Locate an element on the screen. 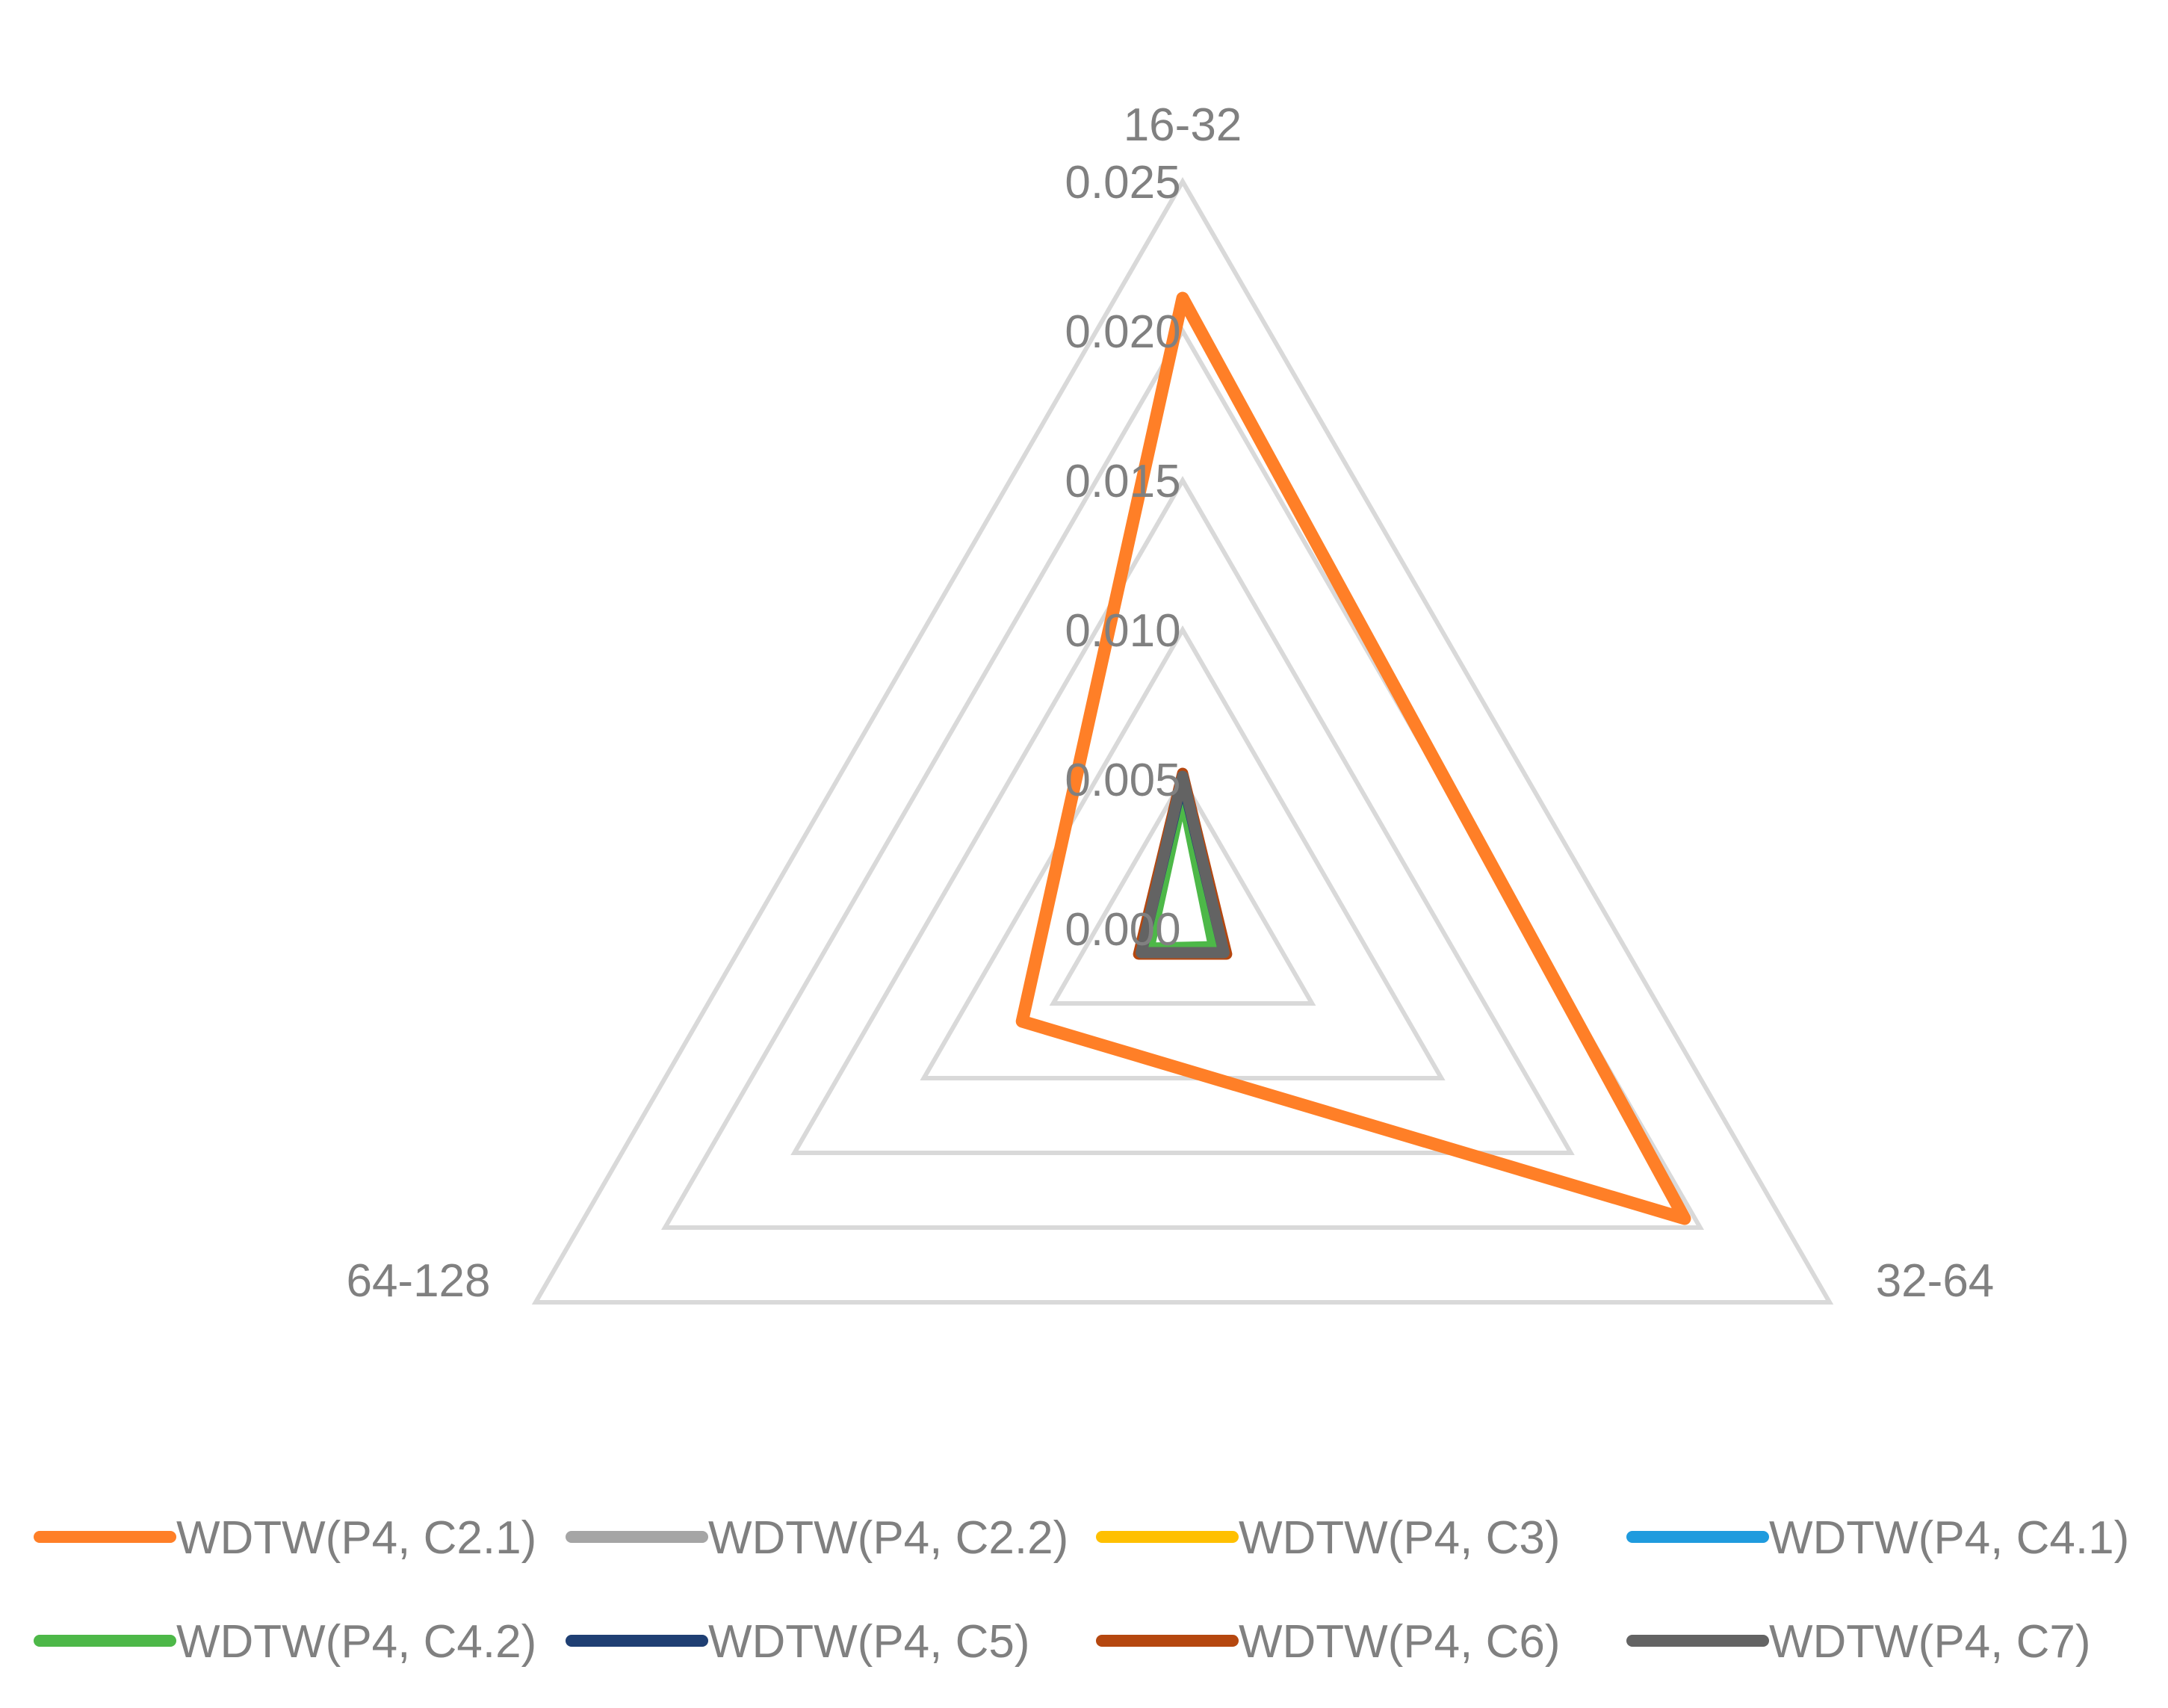 The image size is (2168, 1708). legend-item: WDTW(P4, C2.2) is located at coordinates (817, 1538).